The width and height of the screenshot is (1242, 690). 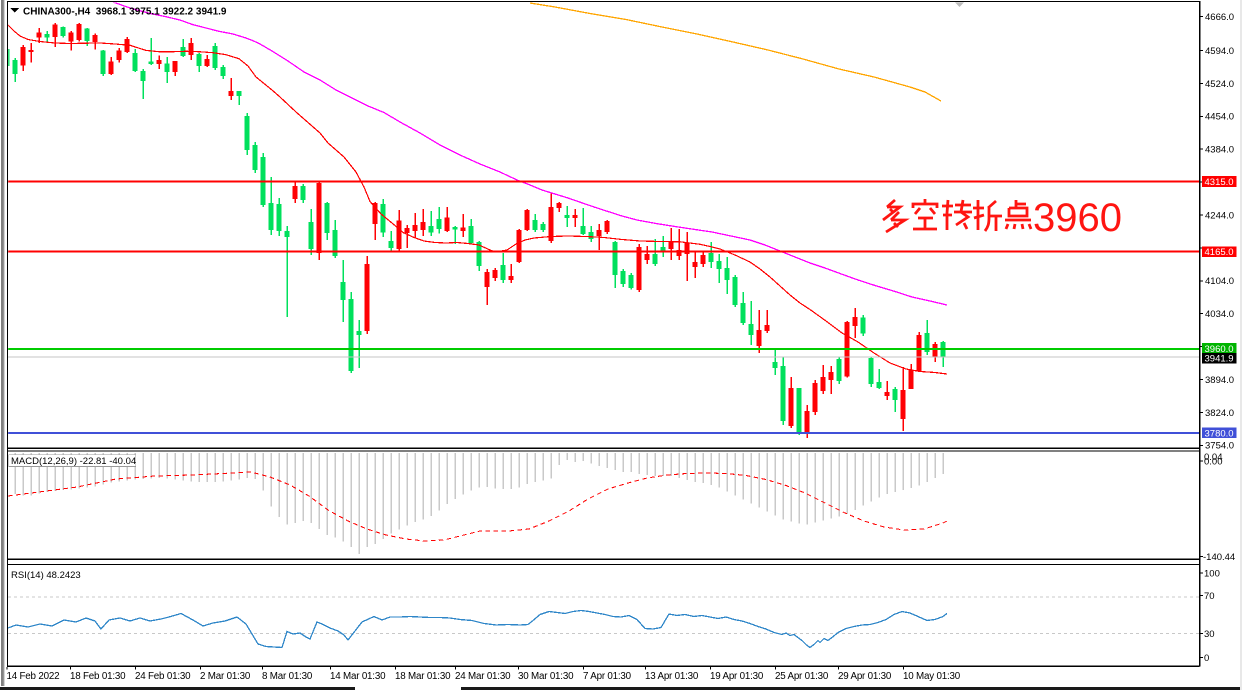 I want to click on svg-text: 4165.0, so click(x=1219, y=252).